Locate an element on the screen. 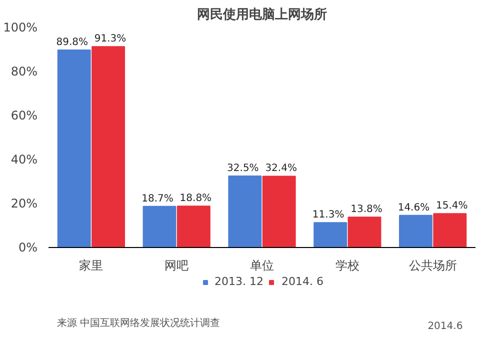  x-tick-label: 学校 is located at coordinates (347, 265).